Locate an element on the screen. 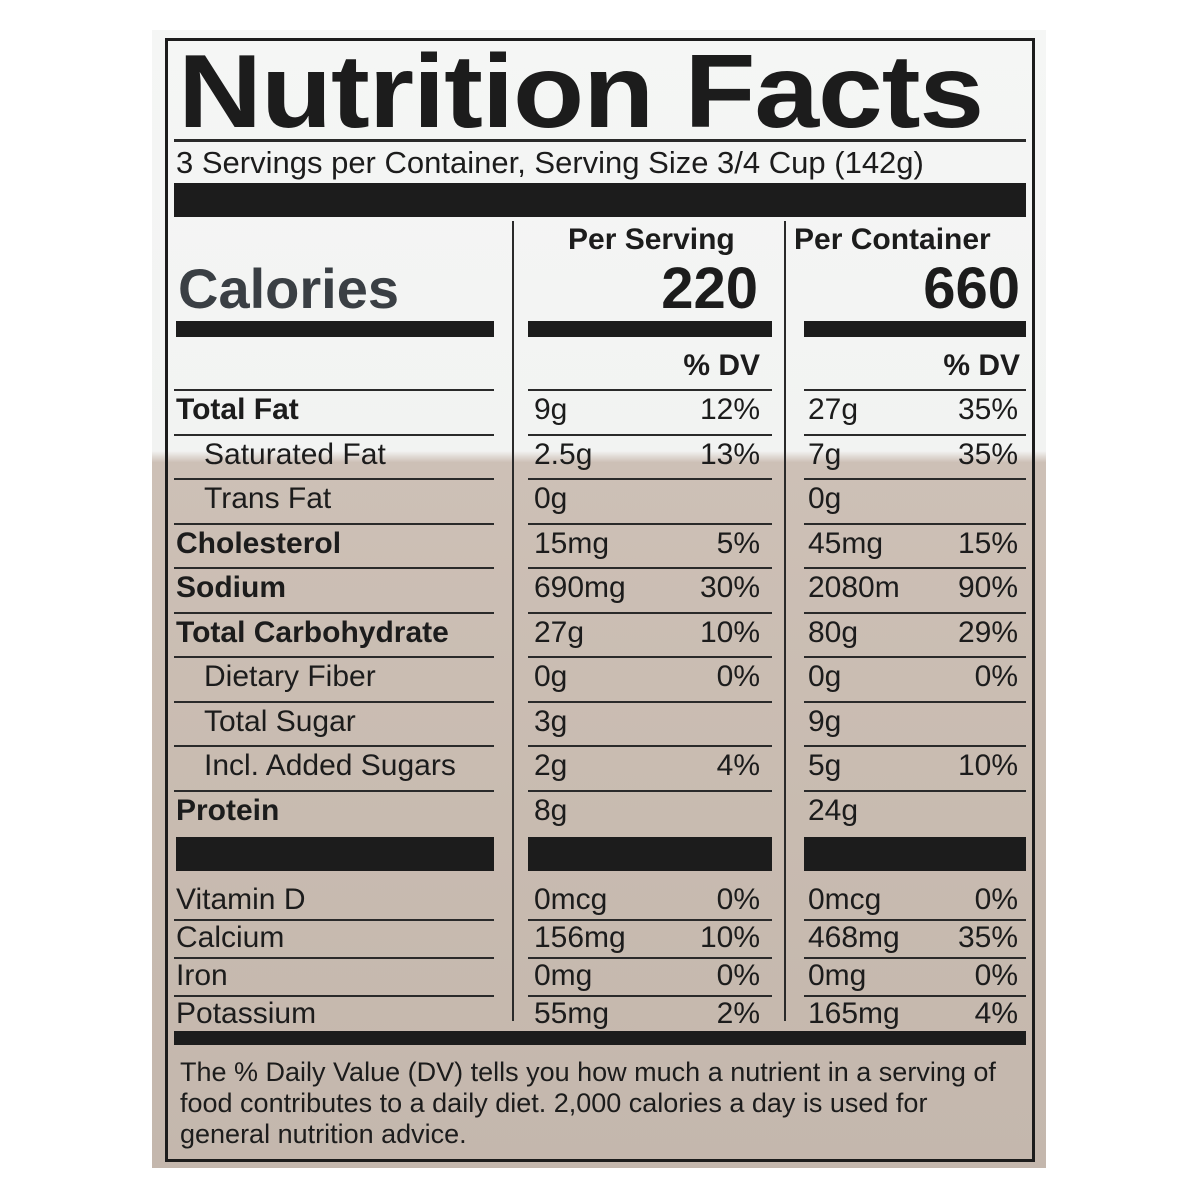 Image resolution: width=1200 pixels, height=1200 pixels. per-container-dv: 90% is located at coordinates (987, 587).